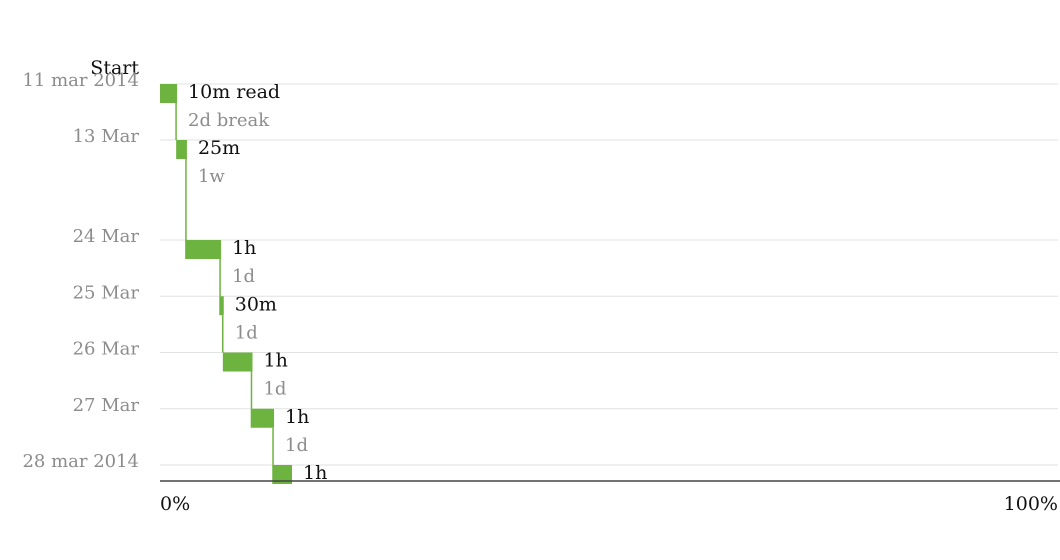 This screenshot has width=1060, height=560. I want to click on date-label: 25 Mar, so click(106, 292).